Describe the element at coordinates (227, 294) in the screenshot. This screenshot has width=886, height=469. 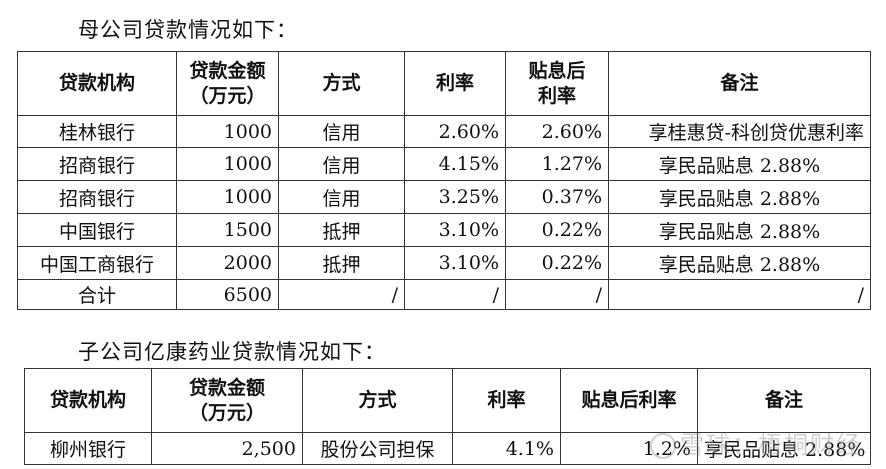
I see `cell-total-amount: 6500` at that location.